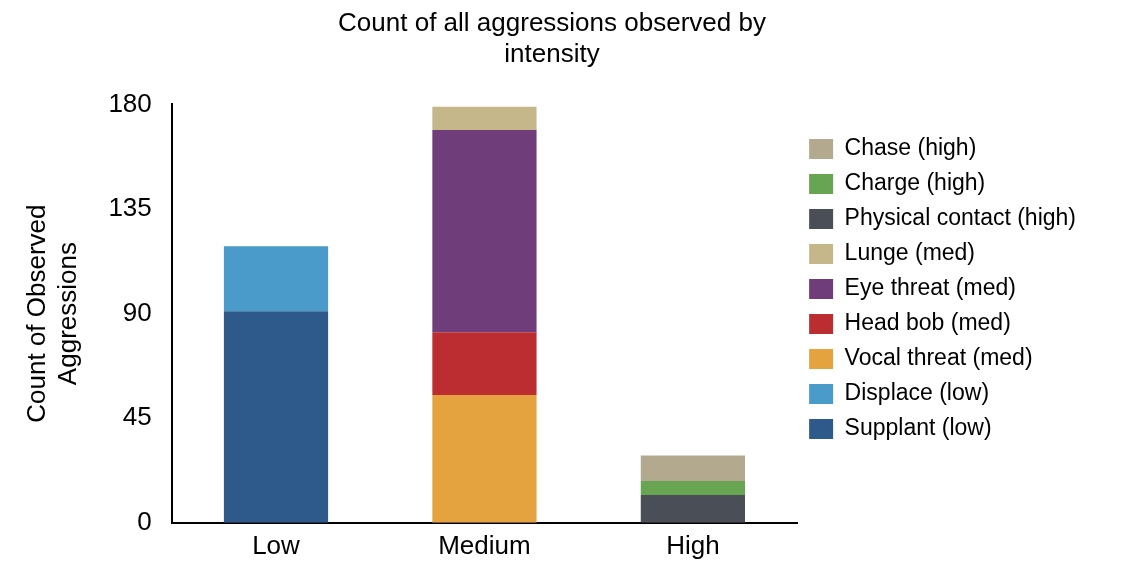 This screenshot has height=578, width=1134. What do you see at coordinates (130, 102) in the screenshot?
I see `y-tick-label: 180` at bounding box center [130, 102].